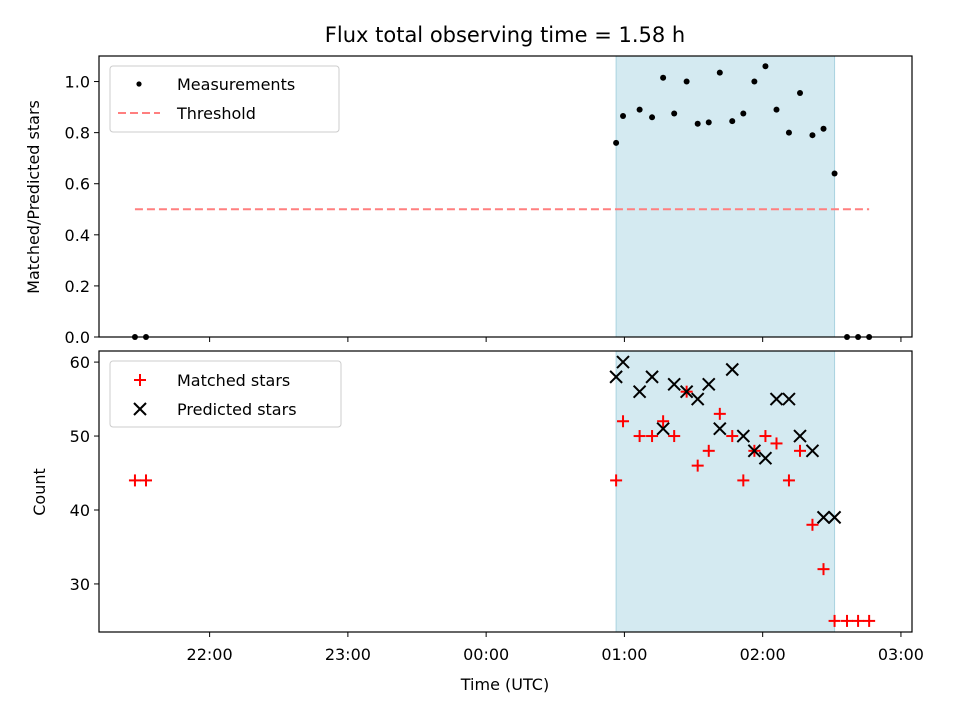  I want to click on ratio-y-label: Matched/Predicted stars, so click(33, 197).